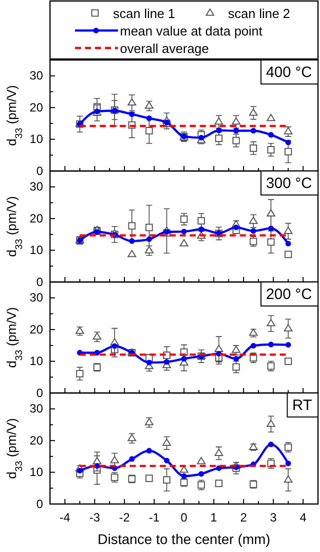 The width and height of the screenshot is (320, 552). What do you see at coordinates (273, 517) in the screenshot?
I see `x-tick-label: 3` at bounding box center [273, 517].